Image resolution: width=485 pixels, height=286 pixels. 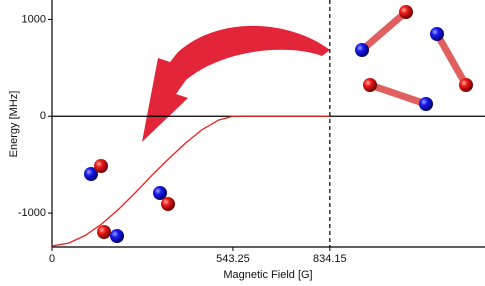 I want to click on y-tick-label: 0, so click(x=43, y=116).